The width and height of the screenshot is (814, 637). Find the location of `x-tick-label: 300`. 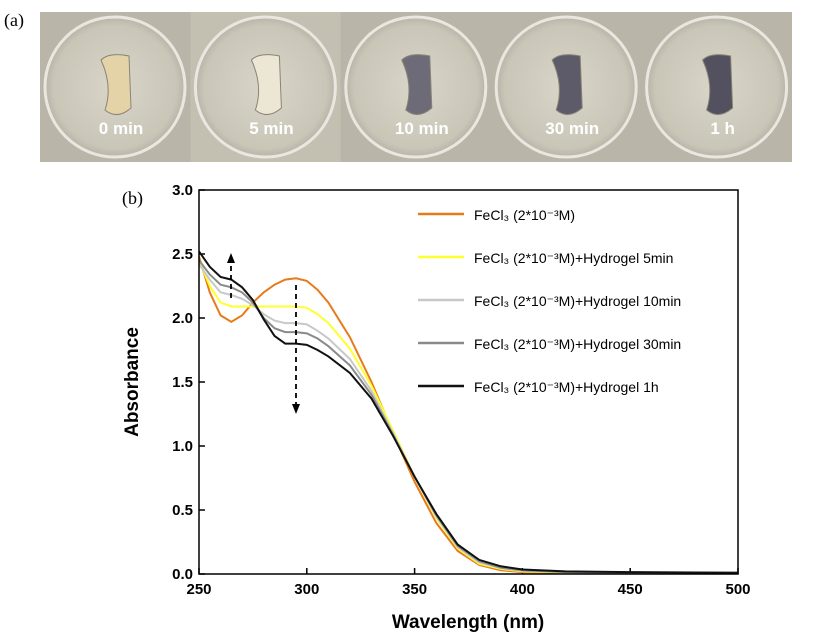

x-tick-label: 300 is located at coordinates (306, 589).